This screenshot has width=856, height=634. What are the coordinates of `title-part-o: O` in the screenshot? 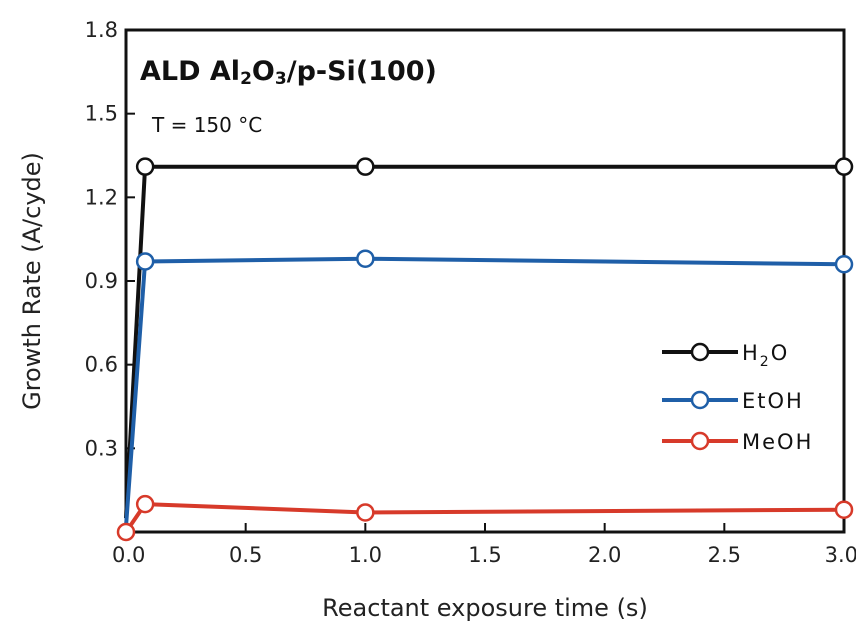 It's located at (263, 71).